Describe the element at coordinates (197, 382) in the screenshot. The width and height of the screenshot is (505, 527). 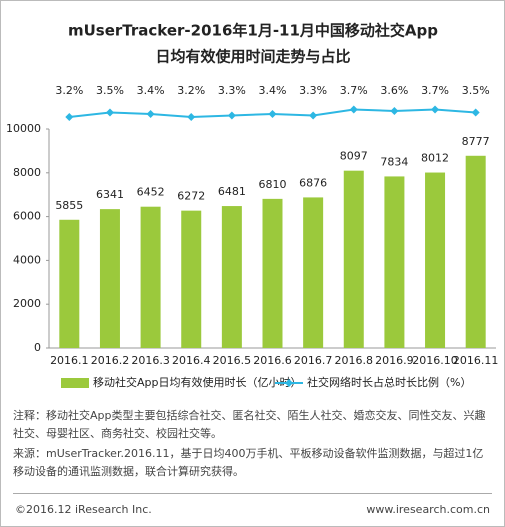
I see `legend-label: 移动社交App日均有效使用时长（亿小时）` at that location.